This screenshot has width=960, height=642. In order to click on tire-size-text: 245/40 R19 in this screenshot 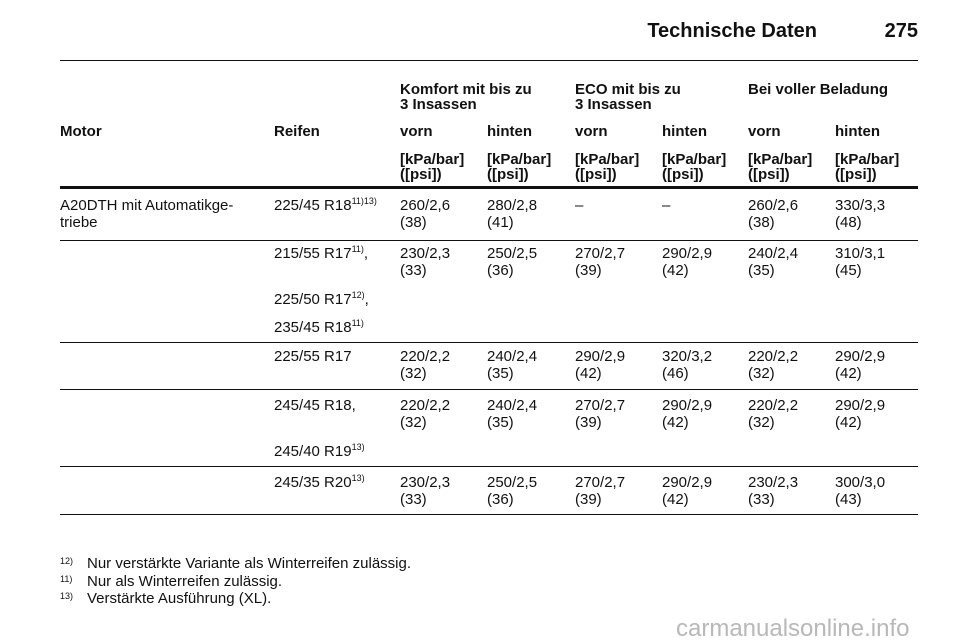, I will do `click(313, 451)`.